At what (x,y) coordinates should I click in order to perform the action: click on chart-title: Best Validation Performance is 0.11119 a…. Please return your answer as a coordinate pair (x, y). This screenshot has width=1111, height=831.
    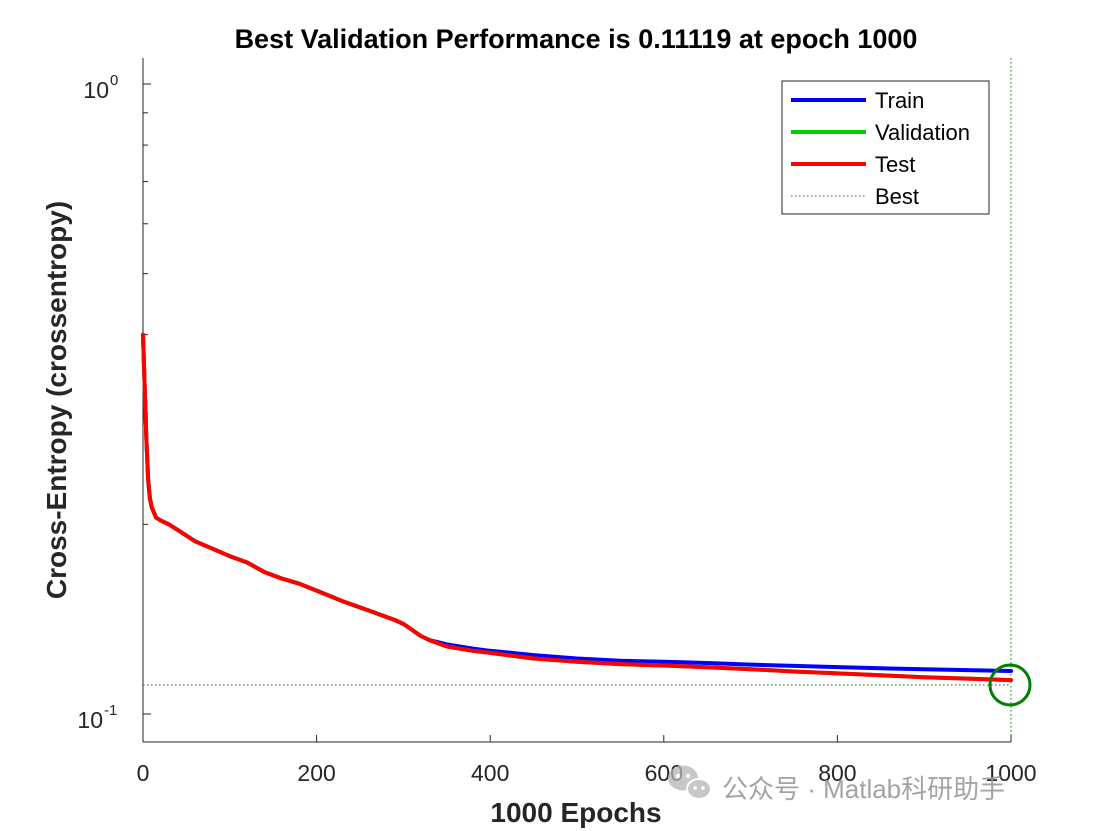
    Looking at the image, I should click on (576, 39).